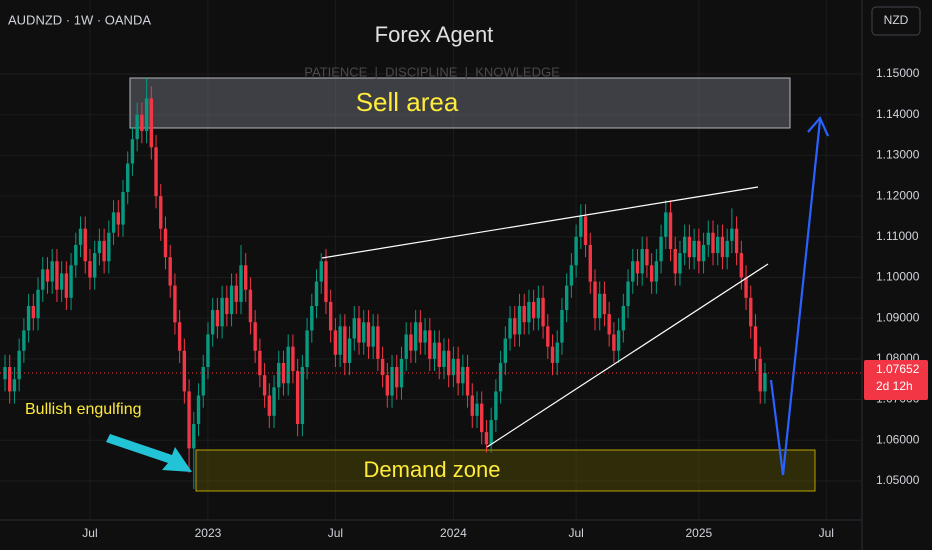 The image size is (932, 550). I want to click on engulfing-label: Bullish engulfing, so click(83, 409).